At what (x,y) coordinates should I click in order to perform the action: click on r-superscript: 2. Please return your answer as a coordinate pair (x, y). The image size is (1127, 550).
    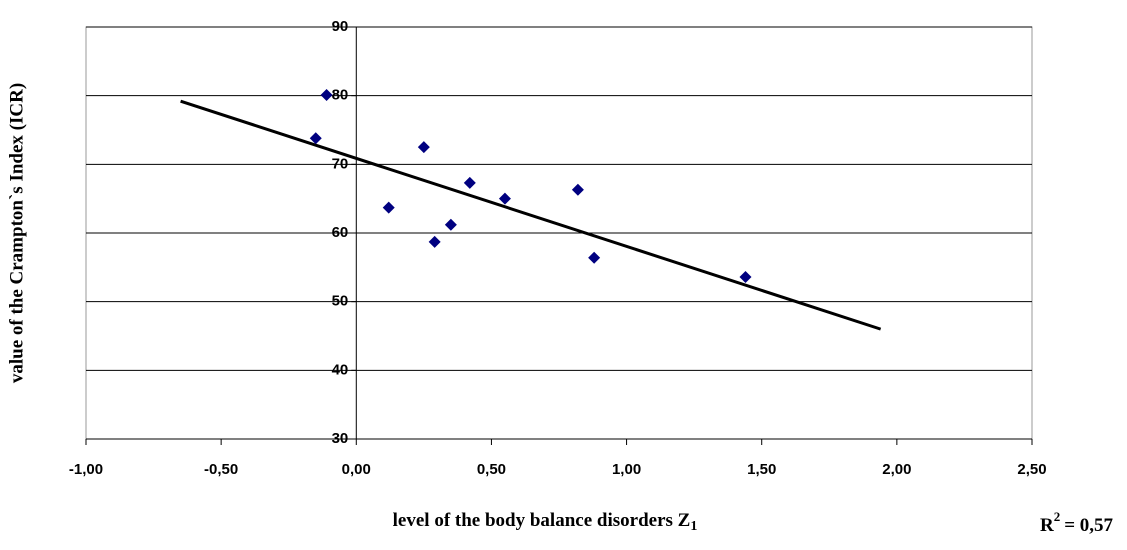
    Looking at the image, I should click on (1057, 516).